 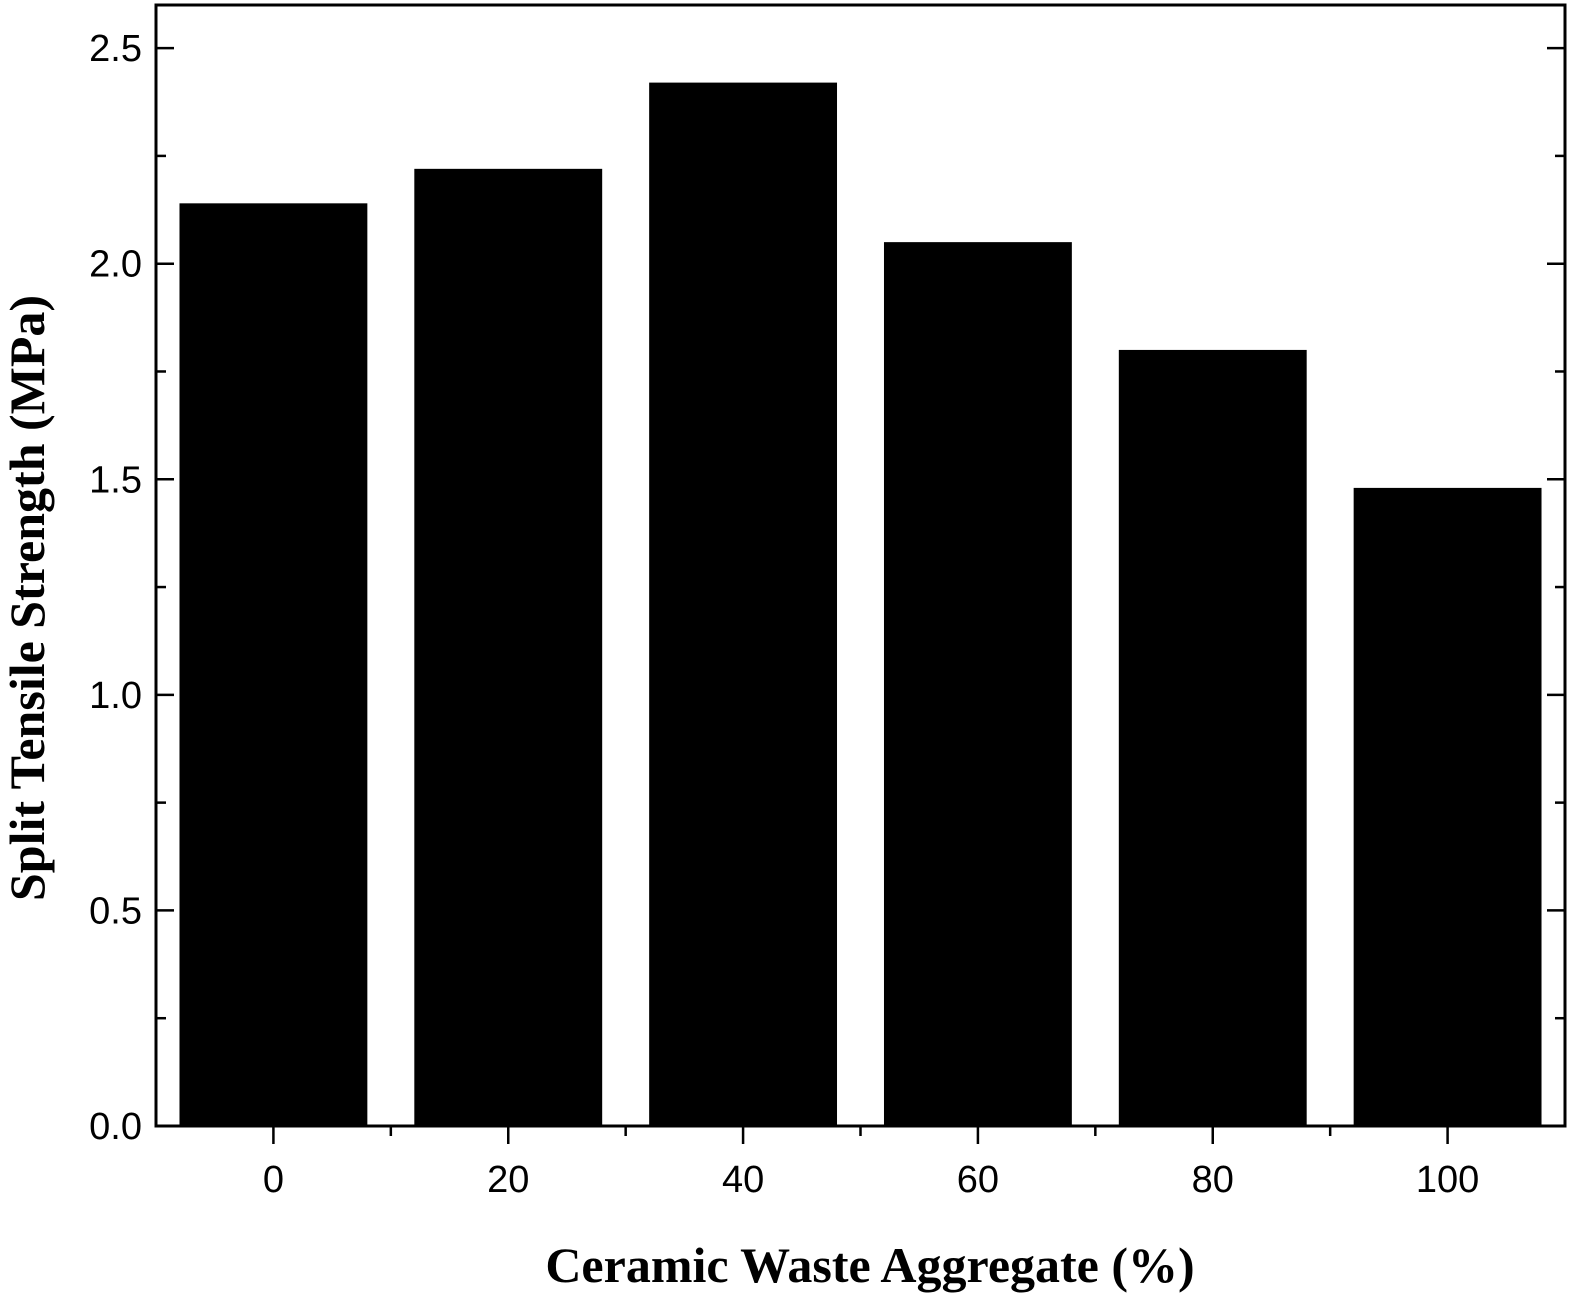 What do you see at coordinates (743, 1180) in the screenshot?
I see `x-tick-label: 40` at bounding box center [743, 1180].